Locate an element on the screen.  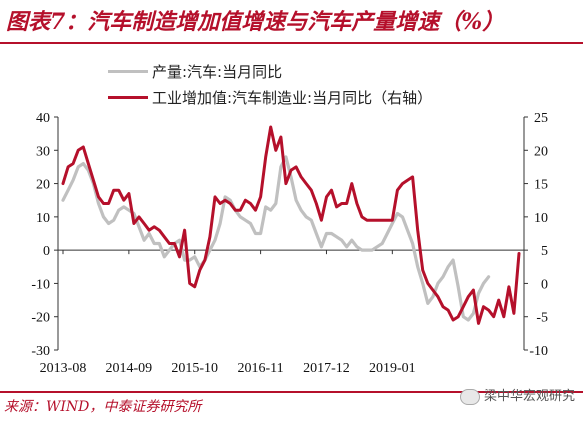
right-tick-label: 5 is located at coordinates (544, 251).